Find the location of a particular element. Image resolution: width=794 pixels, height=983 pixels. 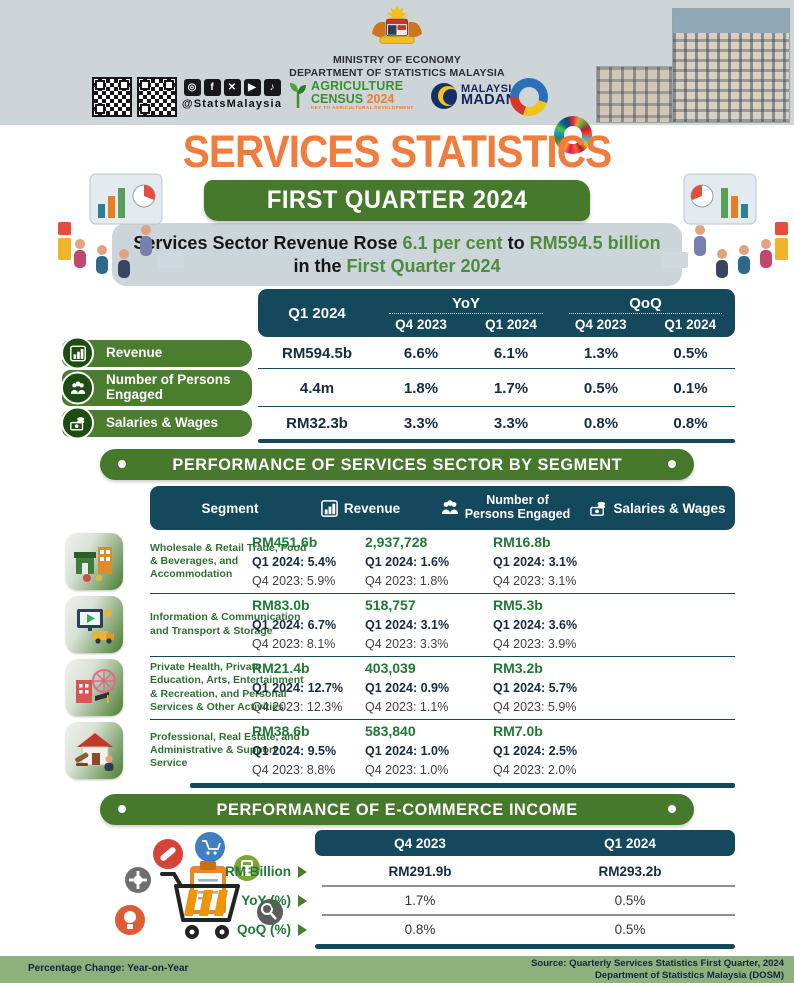

footer-source-line2: Department of Statistics Malaysia (DOSM) is located at coordinates (689, 975).